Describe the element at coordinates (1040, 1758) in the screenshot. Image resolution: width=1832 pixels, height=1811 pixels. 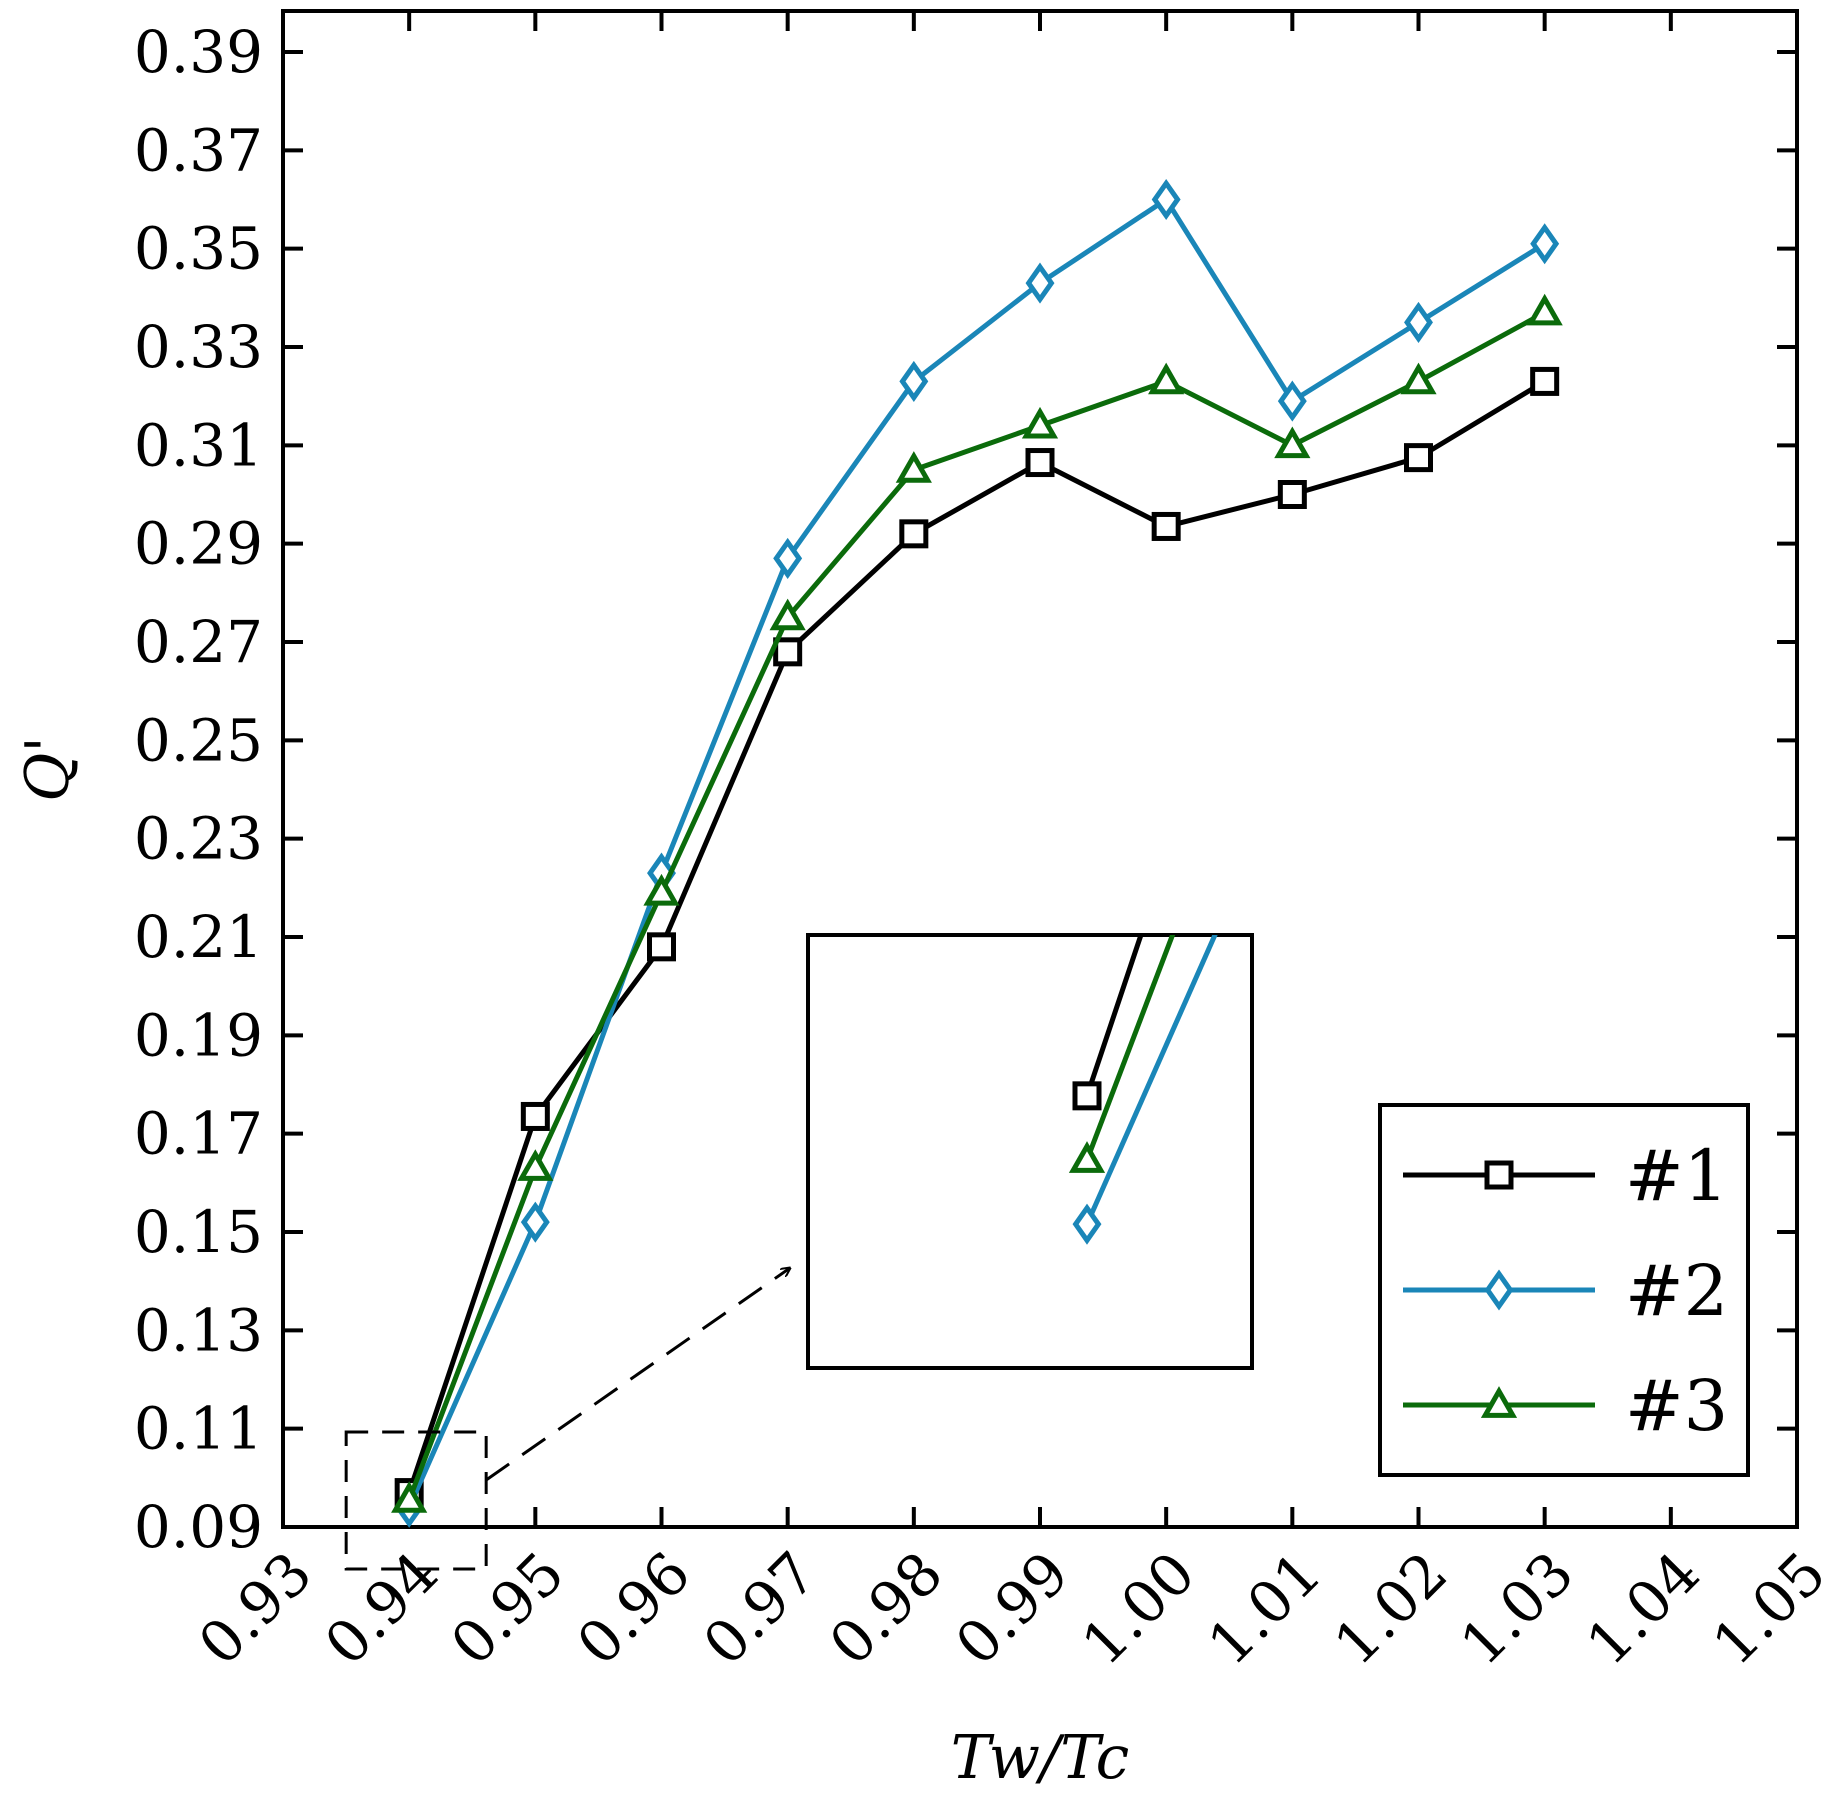
I see `x-axis-title: Tw/Tc` at that location.